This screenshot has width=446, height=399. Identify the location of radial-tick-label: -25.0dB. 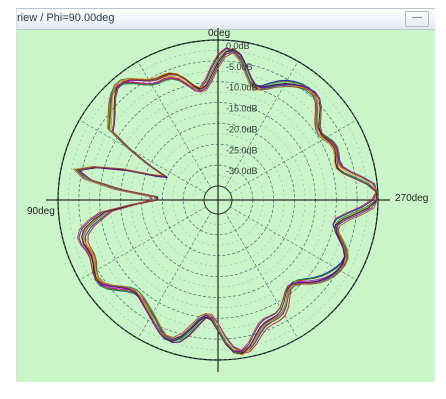
(242, 150).